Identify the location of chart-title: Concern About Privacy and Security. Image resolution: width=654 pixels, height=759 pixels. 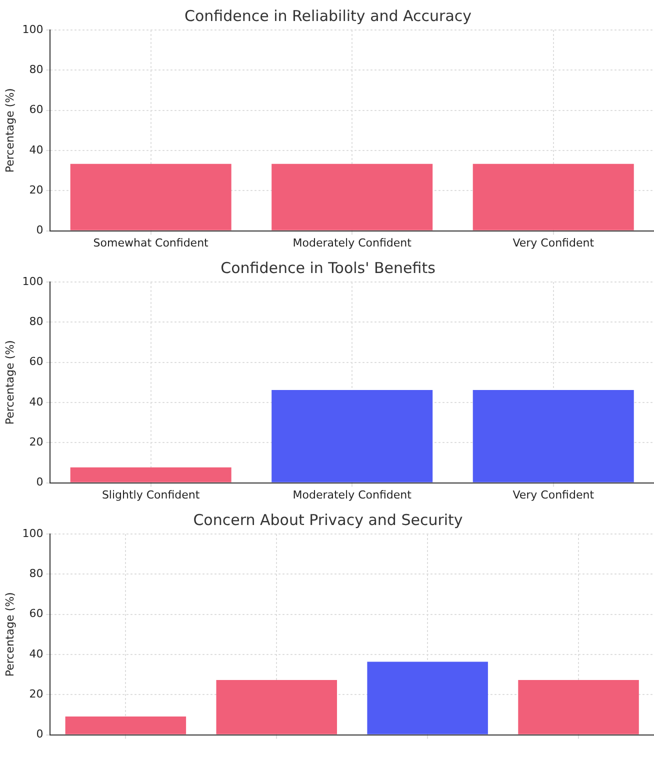
(328, 519).